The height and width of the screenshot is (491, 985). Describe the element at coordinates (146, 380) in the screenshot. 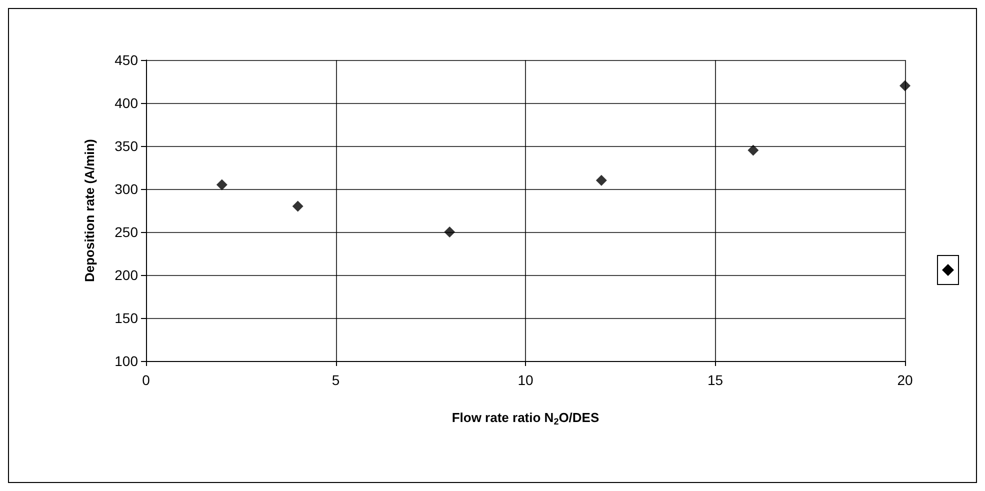

I see `x-tick-label: 0` at that location.